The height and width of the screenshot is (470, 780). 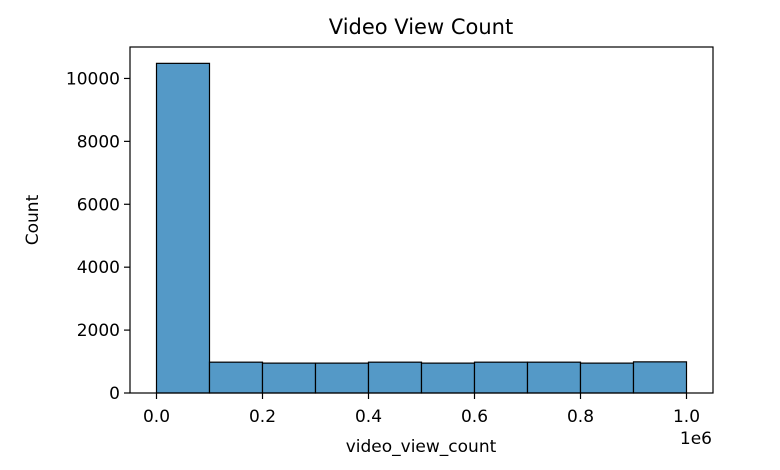 I want to click on x-tick-label: 0.0, so click(x=156, y=417).